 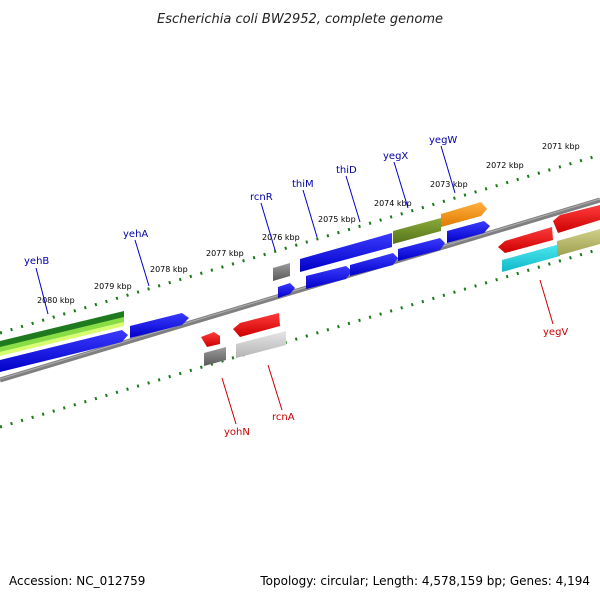 I want to click on gene-yohN-box, so click(x=215, y=356).